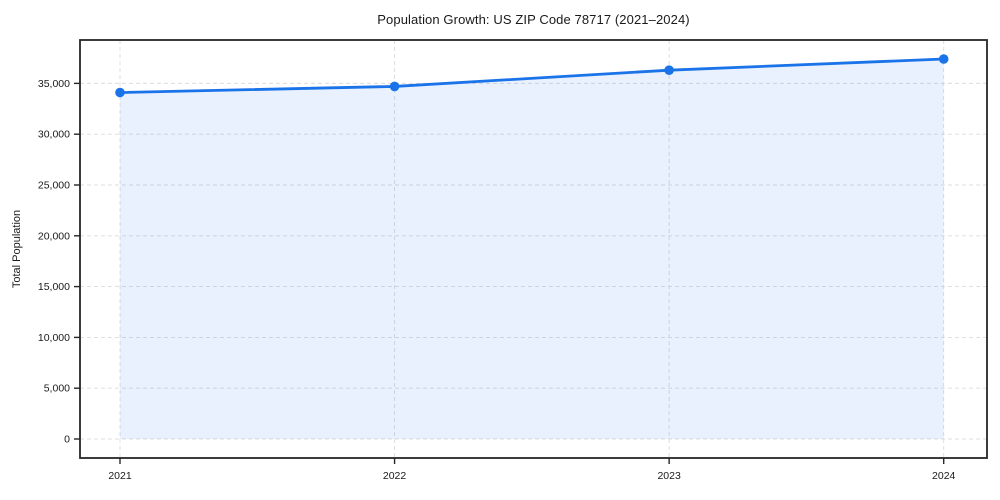  I want to click on y-tick-label: 15,000, so click(54, 287).